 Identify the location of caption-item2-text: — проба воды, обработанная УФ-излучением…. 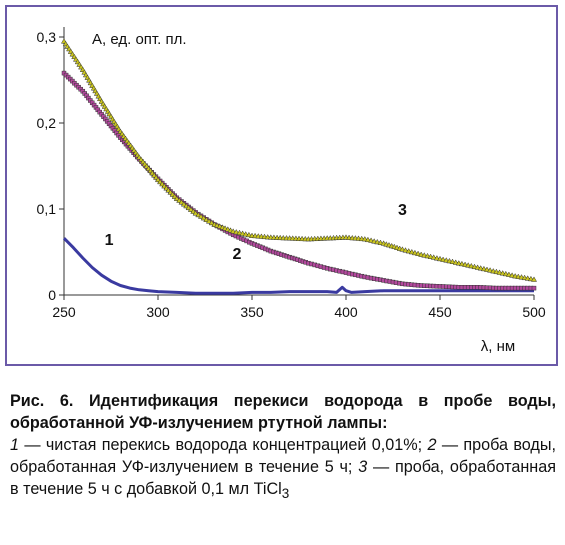
(283, 456).